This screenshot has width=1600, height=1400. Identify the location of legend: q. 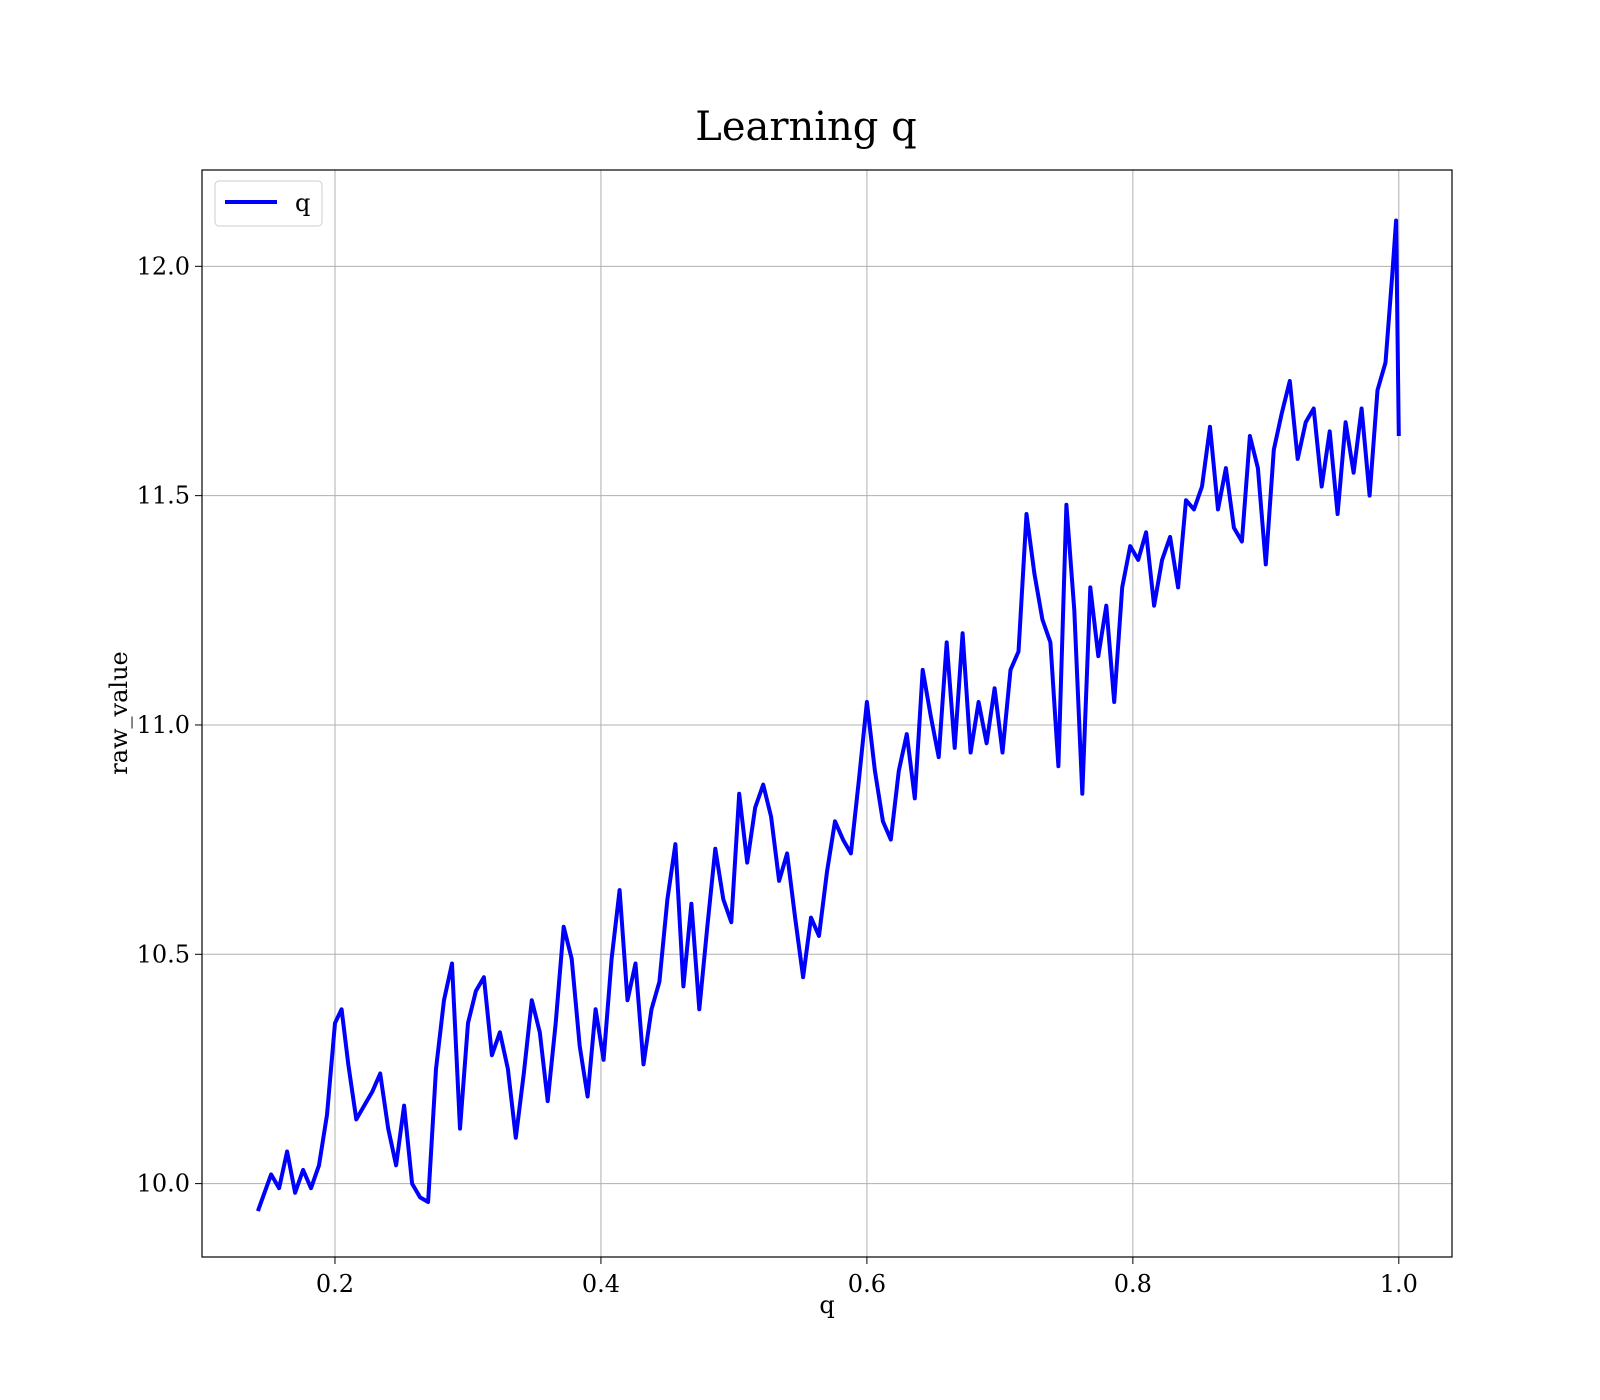
(268, 203).